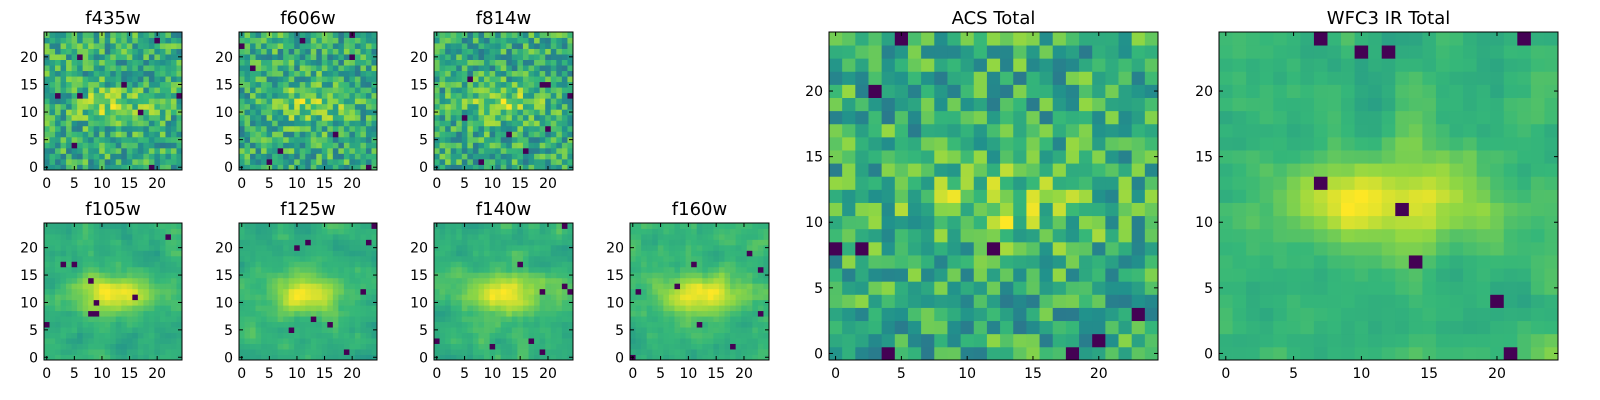 Image resolution: width=1600 pixels, height=400 pixels. Describe the element at coordinates (46, 184) in the screenshot. I see `x-tick-label: 0` at that location.